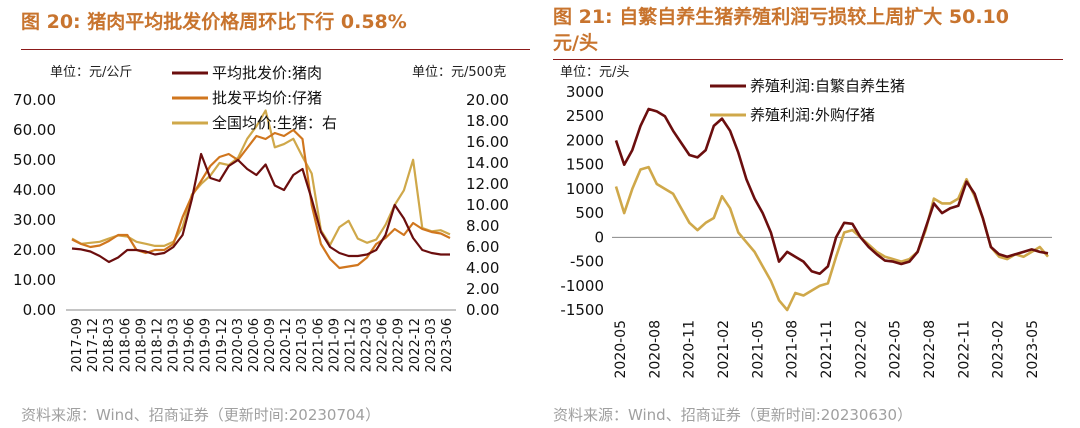 The width and height of the screenshot is (1080, 428). What do you see at coordinates (260, 208) in the screenshot?
I see `series-line-pork` at bounding box center [260, 208].